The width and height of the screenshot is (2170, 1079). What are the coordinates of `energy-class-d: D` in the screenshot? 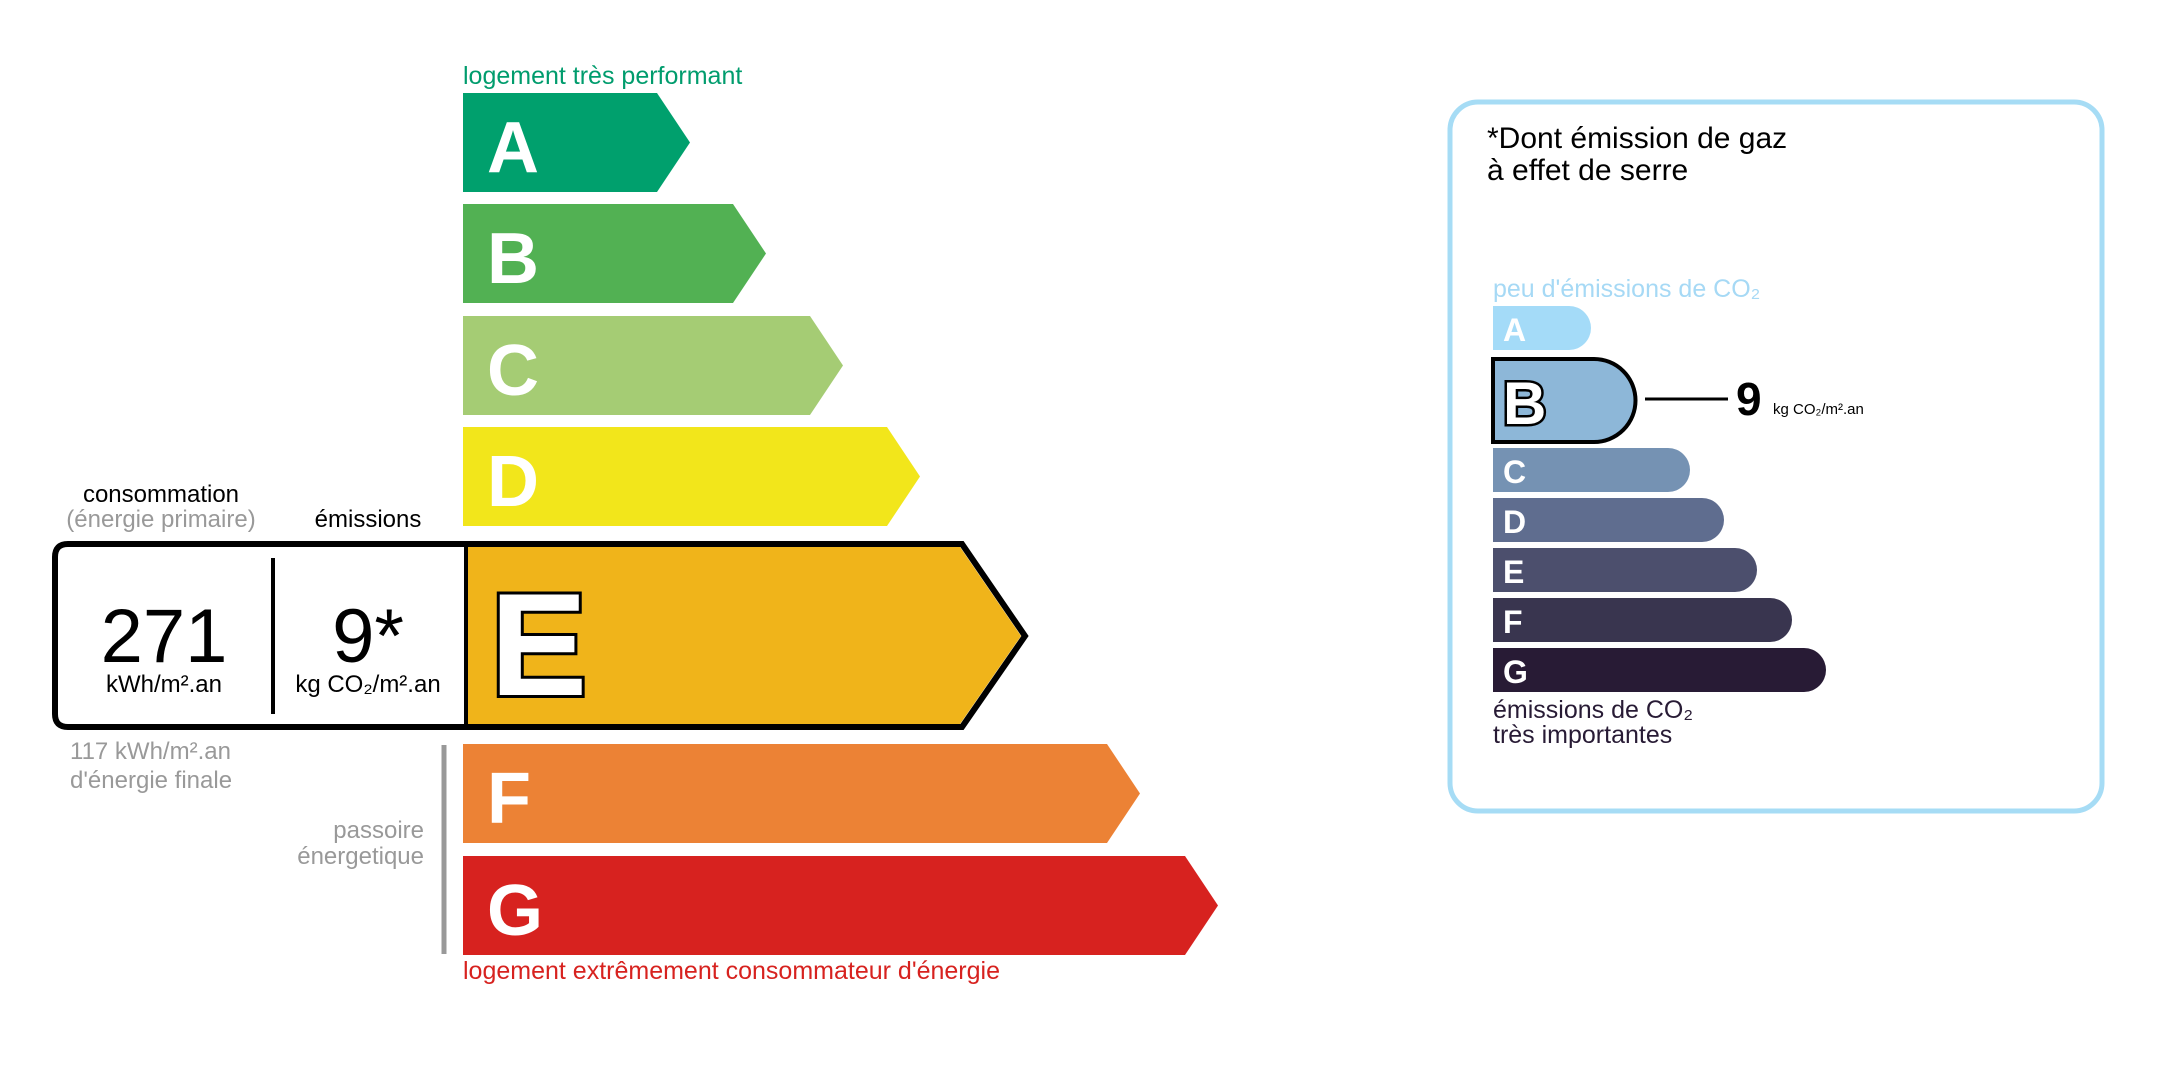 It's located at (691, 476).